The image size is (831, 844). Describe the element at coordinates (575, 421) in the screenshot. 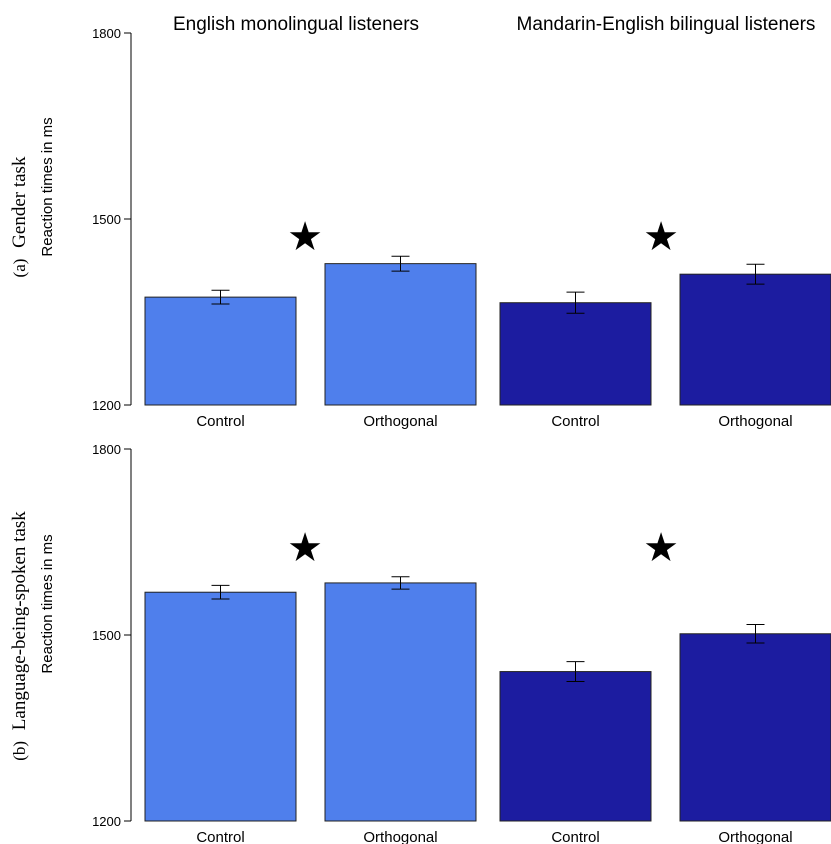

I see `panel-a-category-label-2: Control` at that location.